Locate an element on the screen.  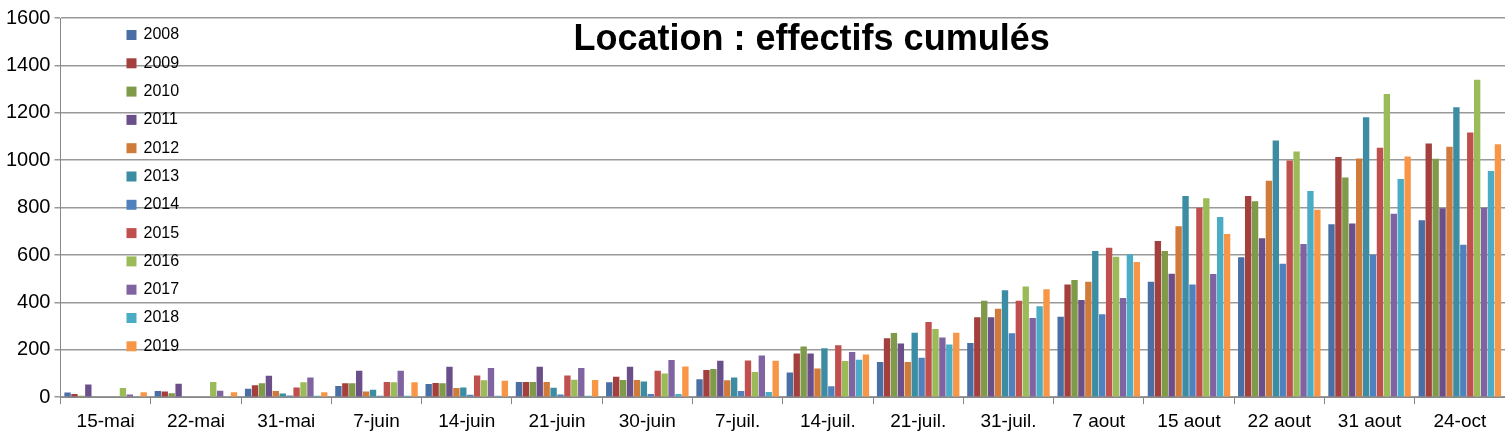
x-tick-label: 7-juil. is located at coordinates (737, 420).